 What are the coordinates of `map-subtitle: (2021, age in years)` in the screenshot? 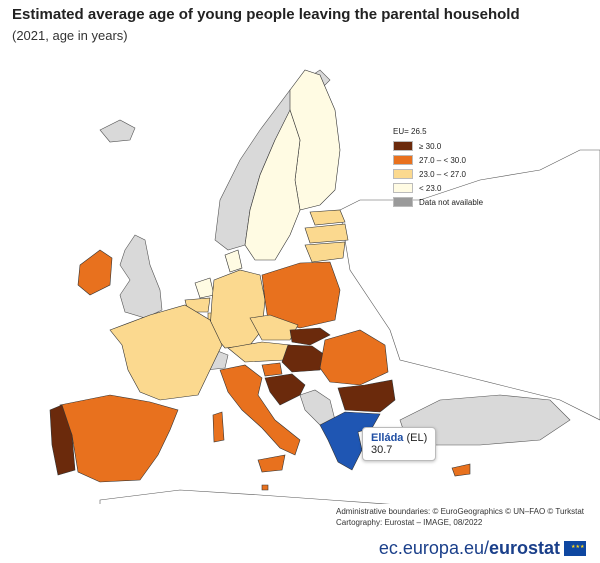 It's located at (70, 35).